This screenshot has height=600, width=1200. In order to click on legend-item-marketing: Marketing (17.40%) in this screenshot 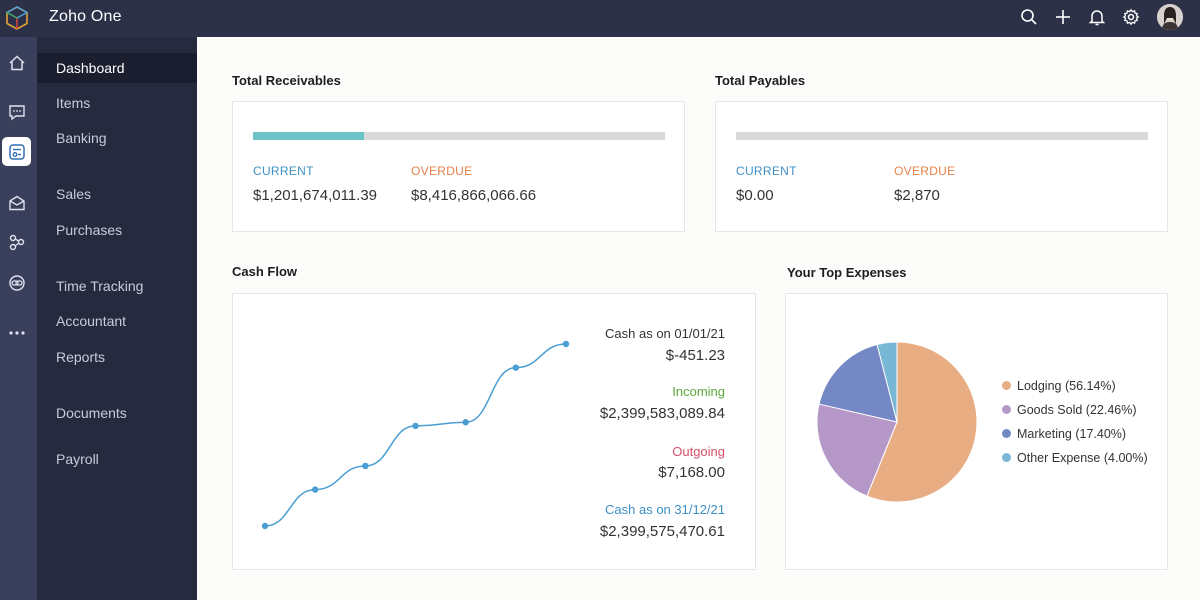, I will do `click(1064, 434)`.